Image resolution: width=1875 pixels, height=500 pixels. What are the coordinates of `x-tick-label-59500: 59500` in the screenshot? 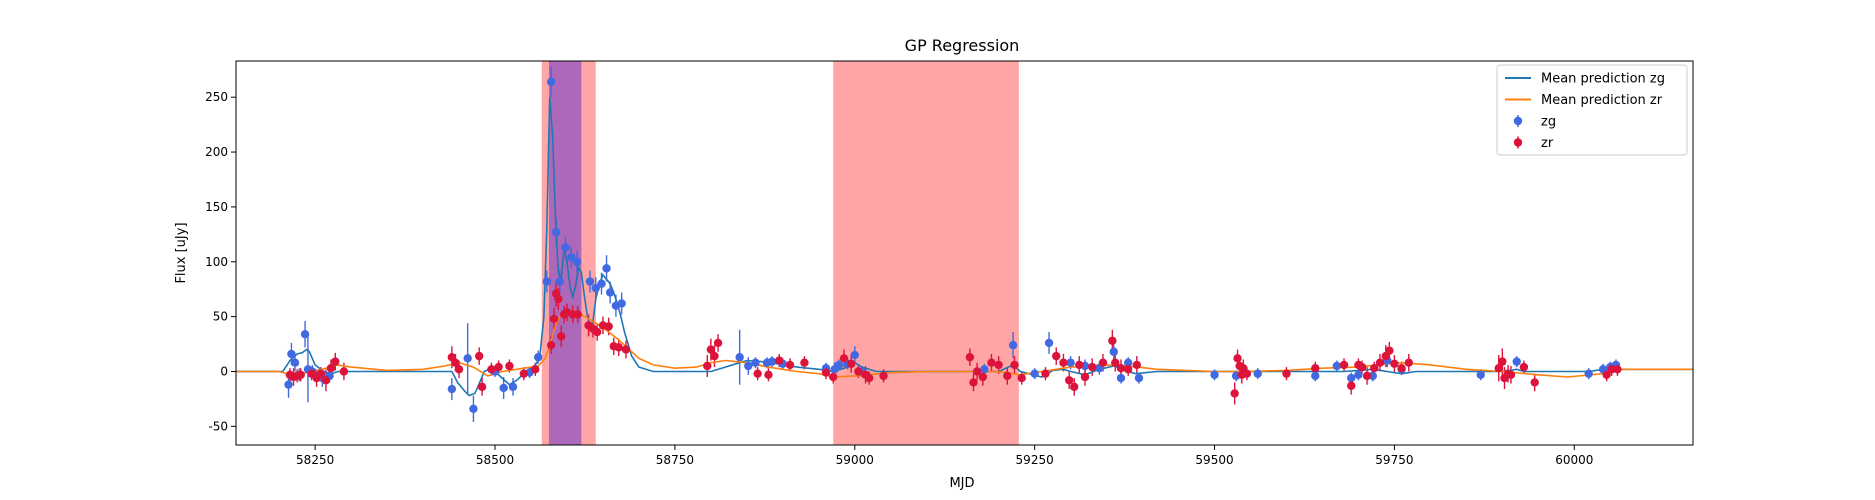 It's located at (1214, 460).